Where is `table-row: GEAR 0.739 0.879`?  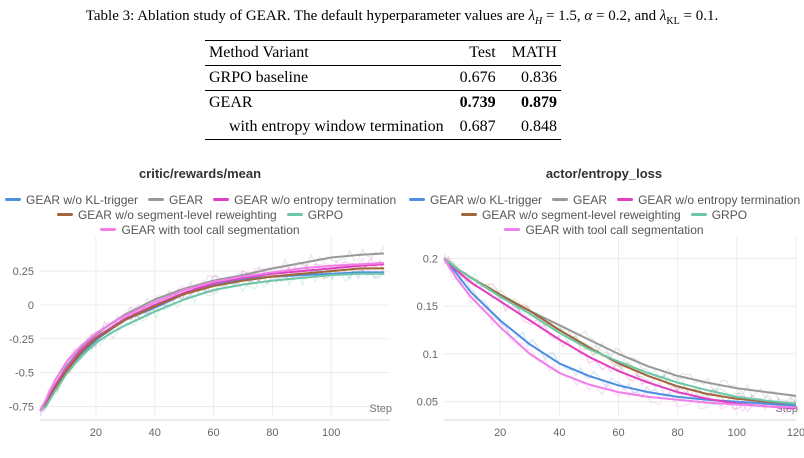
table-row: GEAR 0.739 0.879 is located at coordinates (383, 102).